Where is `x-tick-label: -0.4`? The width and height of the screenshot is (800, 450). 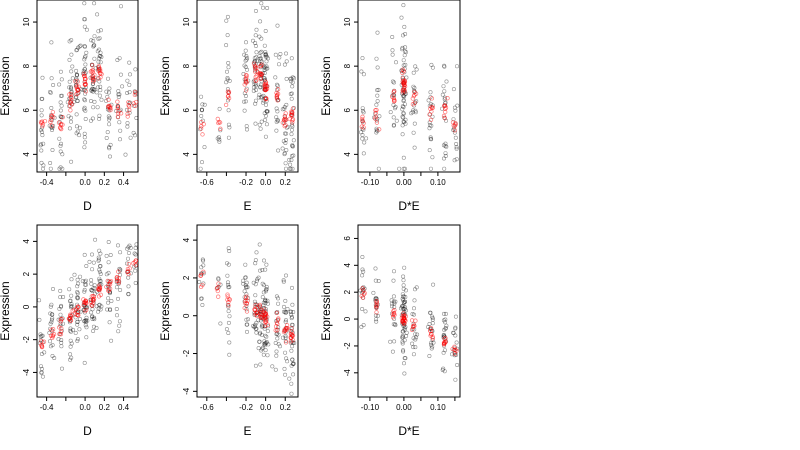
x-tick-label: -0.4 is located at coordinates (47, 182).